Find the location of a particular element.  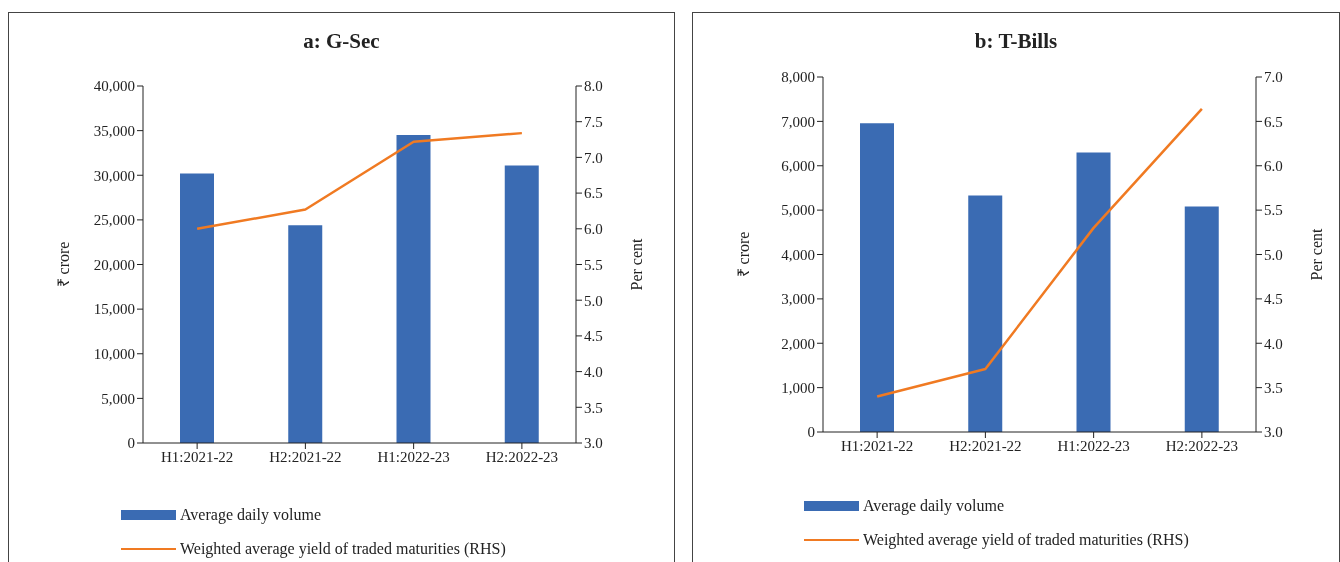

y-tick-label: 3,000 is located at coordinates (798, 299).